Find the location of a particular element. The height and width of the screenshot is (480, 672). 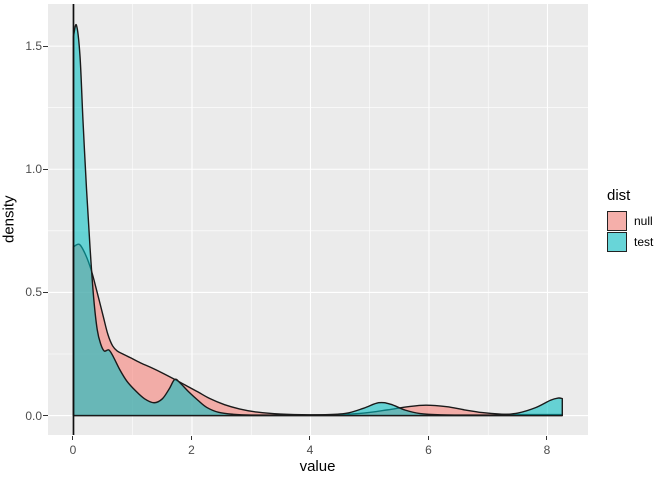

legend-key-test-swatch is located at coordinates (617, 242).